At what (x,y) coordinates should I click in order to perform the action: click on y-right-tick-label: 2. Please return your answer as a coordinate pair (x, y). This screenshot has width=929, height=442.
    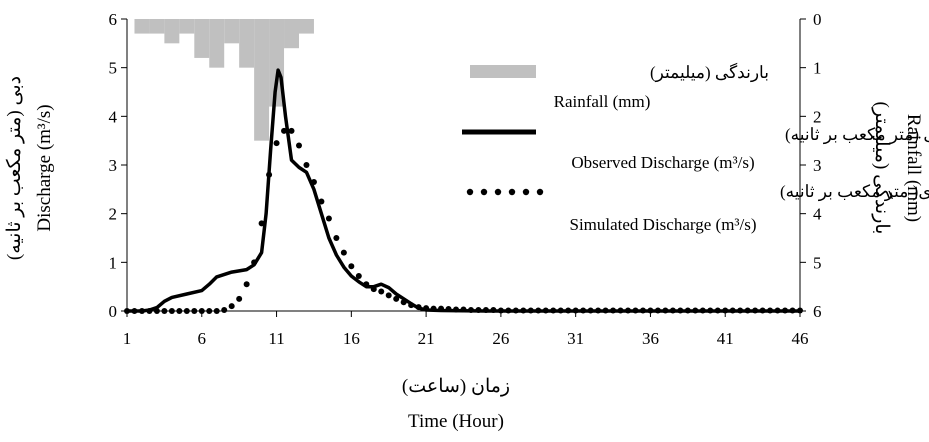
    Looking at the image, I should click on (817, 116).